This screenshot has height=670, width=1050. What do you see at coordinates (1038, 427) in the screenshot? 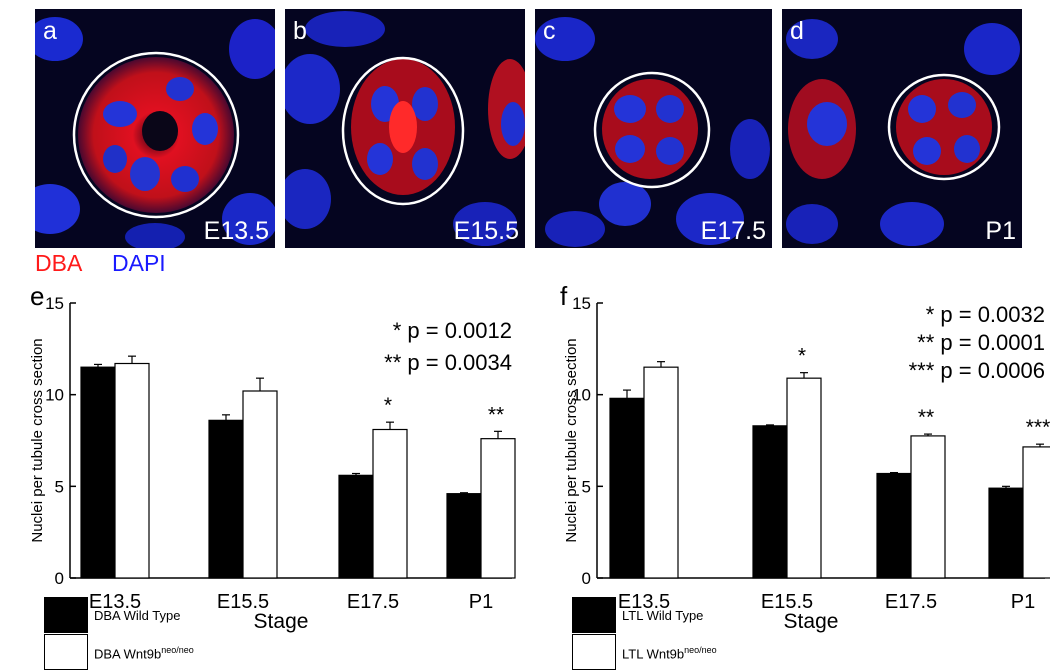
I see `chart-f-significance-3: ***` at bounding box center [1038, 427].